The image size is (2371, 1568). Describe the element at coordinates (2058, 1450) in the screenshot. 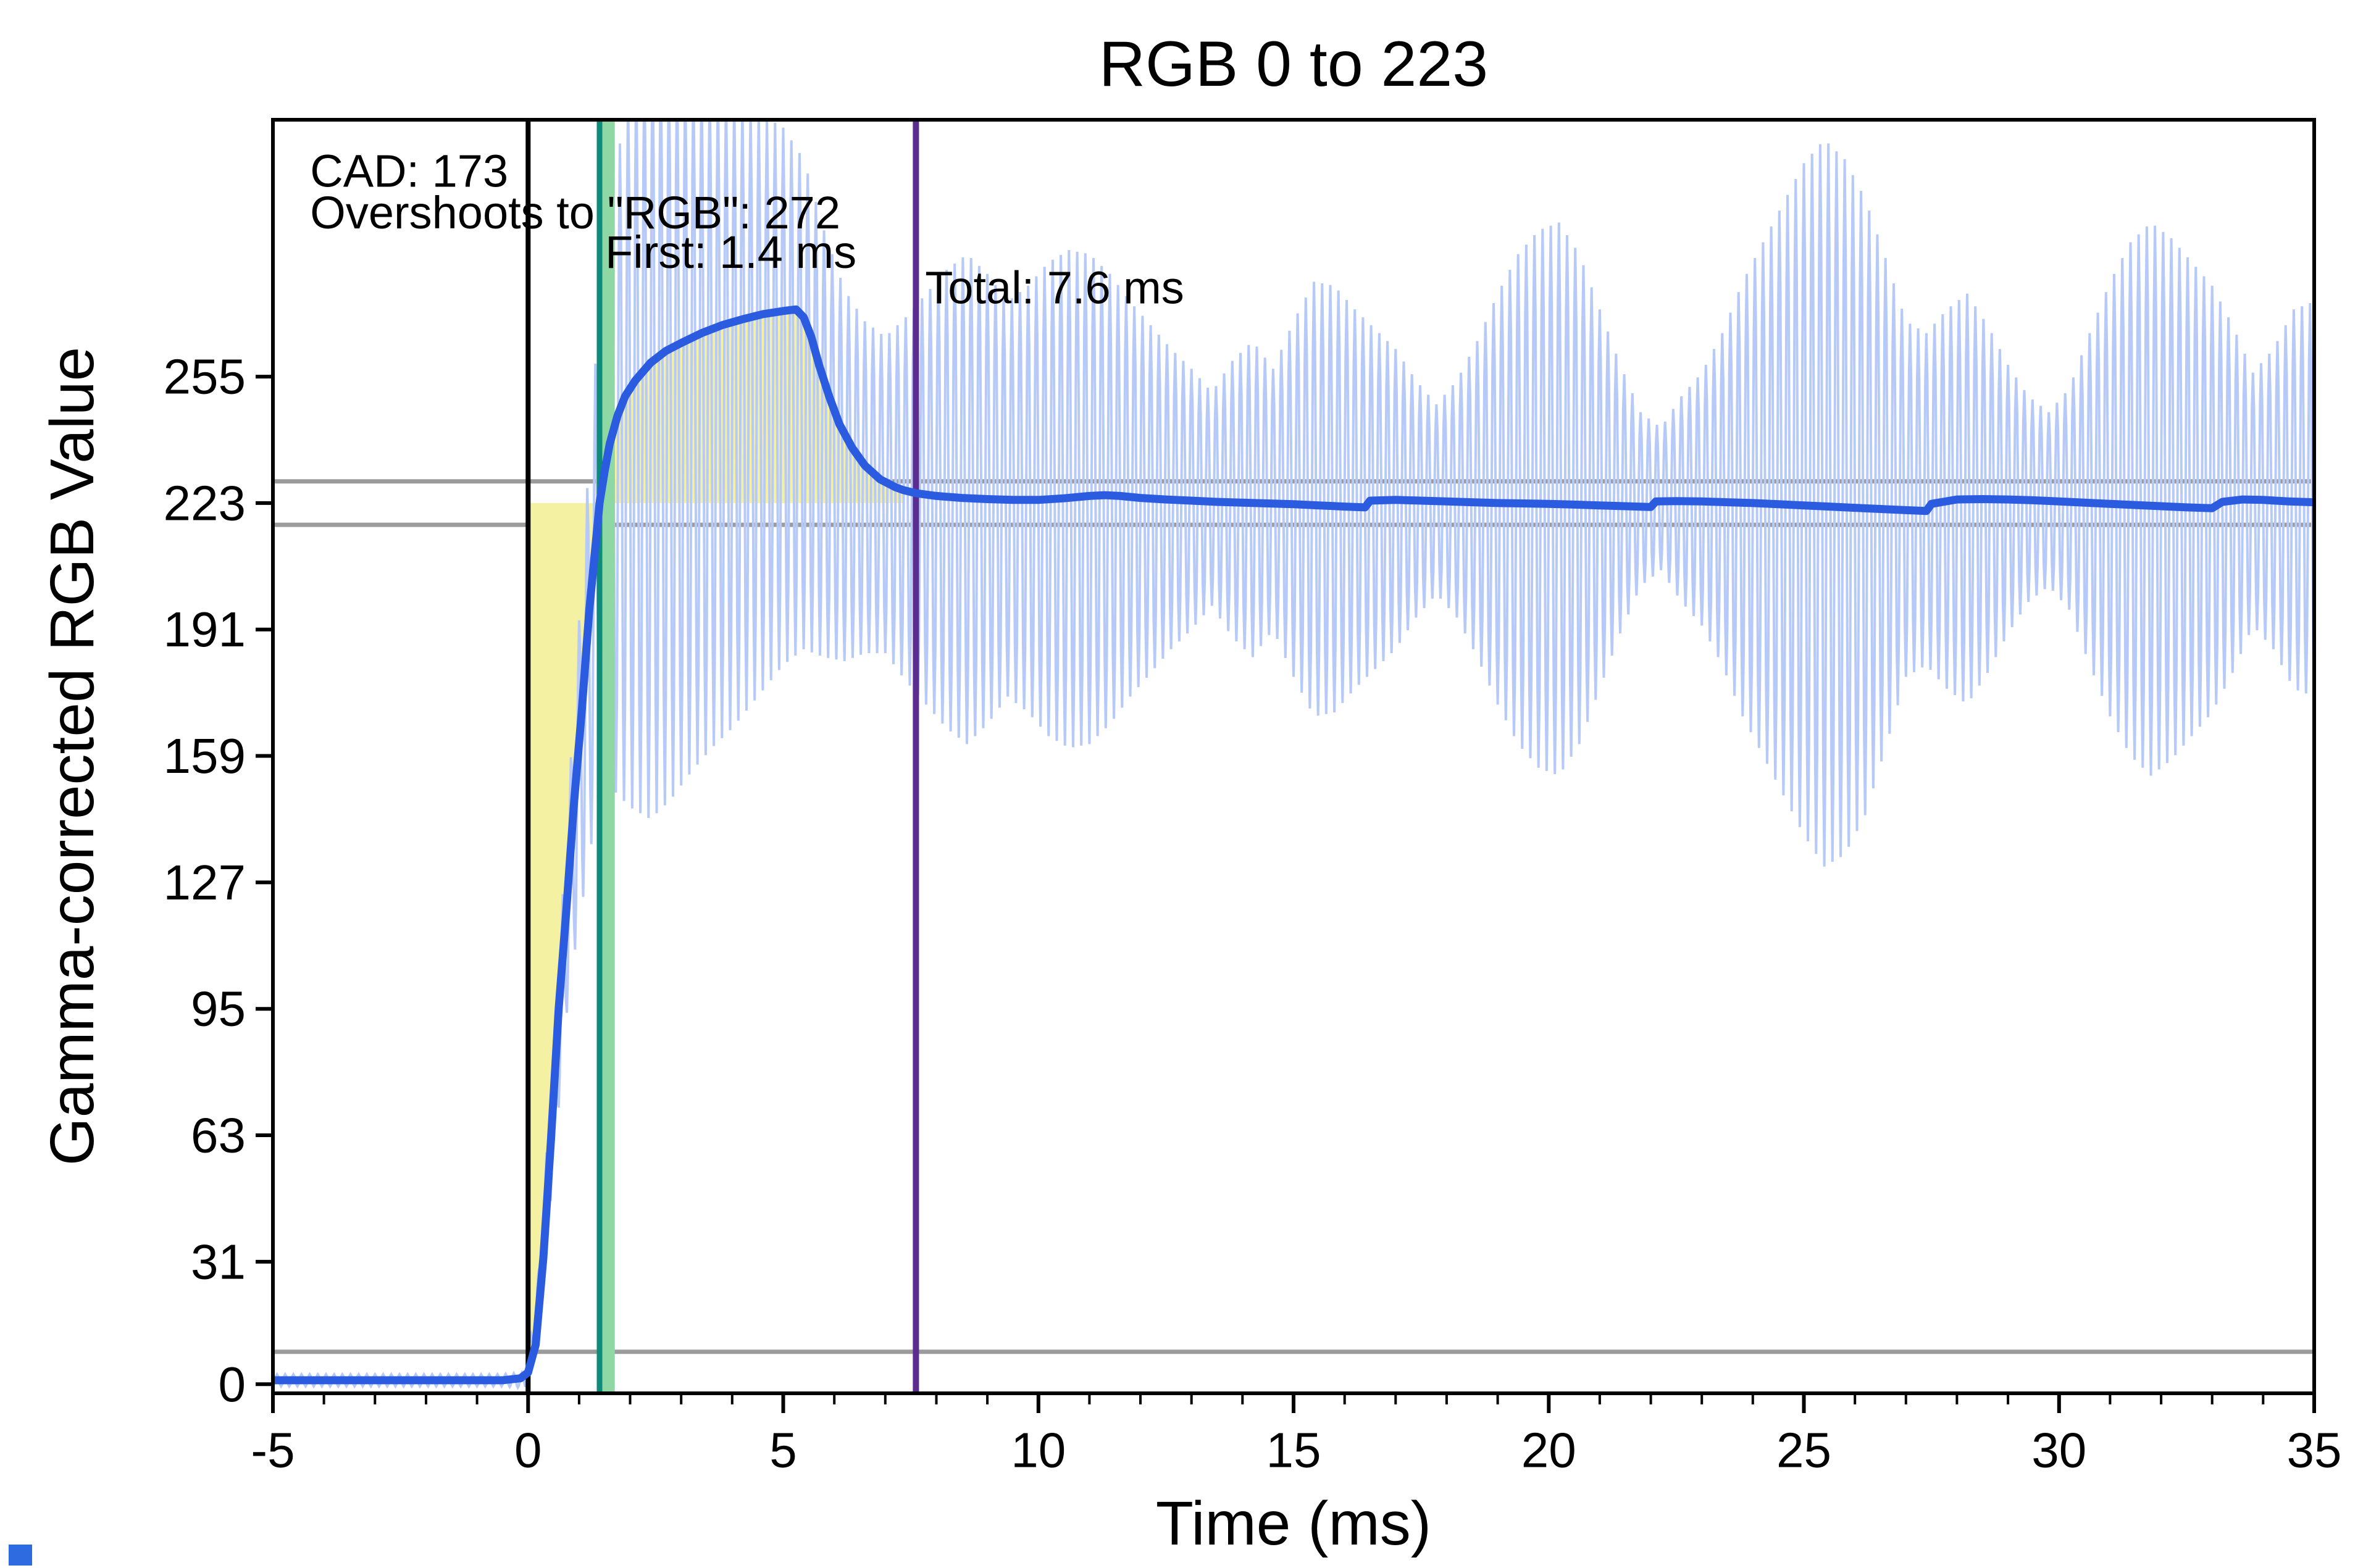

I see `x-tick-label: 30` at that location.